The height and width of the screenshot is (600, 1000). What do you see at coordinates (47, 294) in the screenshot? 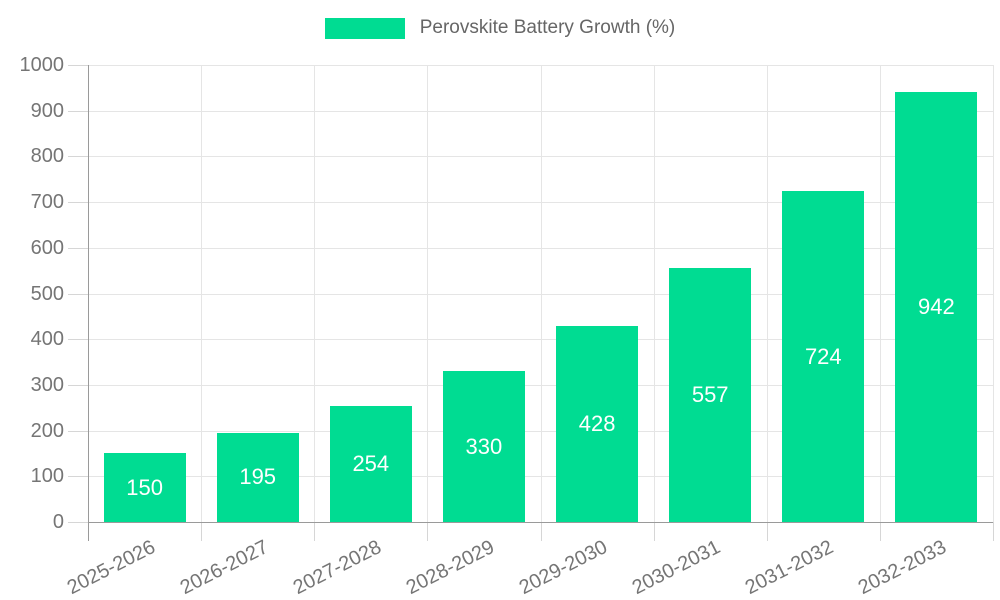
I see `y-tick-label: 500` at bounding box center [47, 294].